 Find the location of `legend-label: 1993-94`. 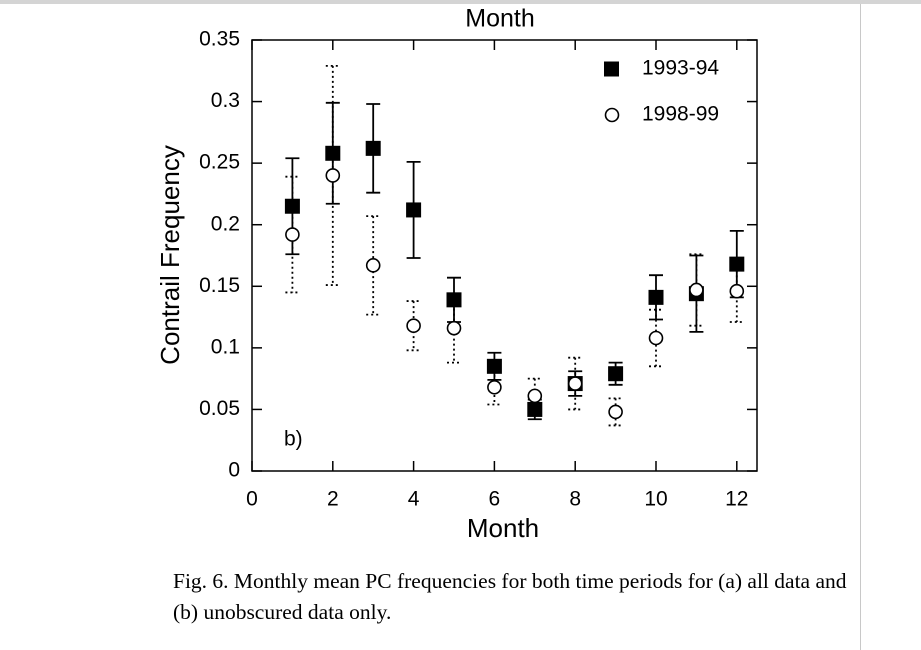

legend-label: 1993-94 is located at coordinates (680, 68).